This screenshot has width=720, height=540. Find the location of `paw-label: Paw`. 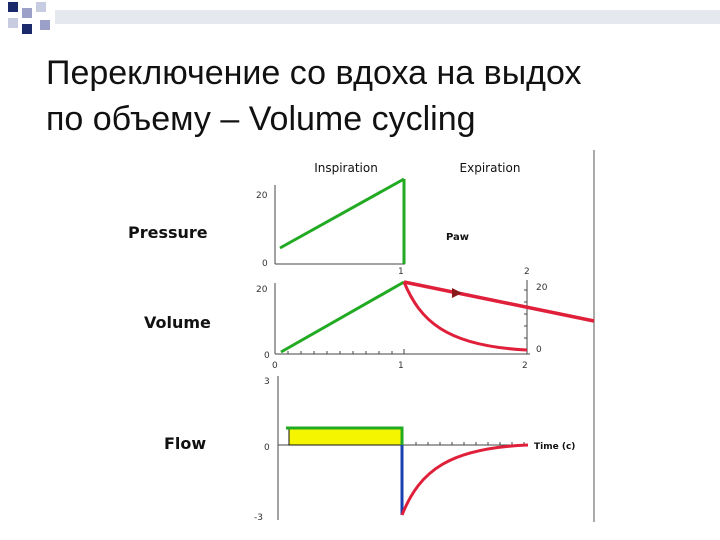

paw-label: Paw is located at coordinates (457, 237).